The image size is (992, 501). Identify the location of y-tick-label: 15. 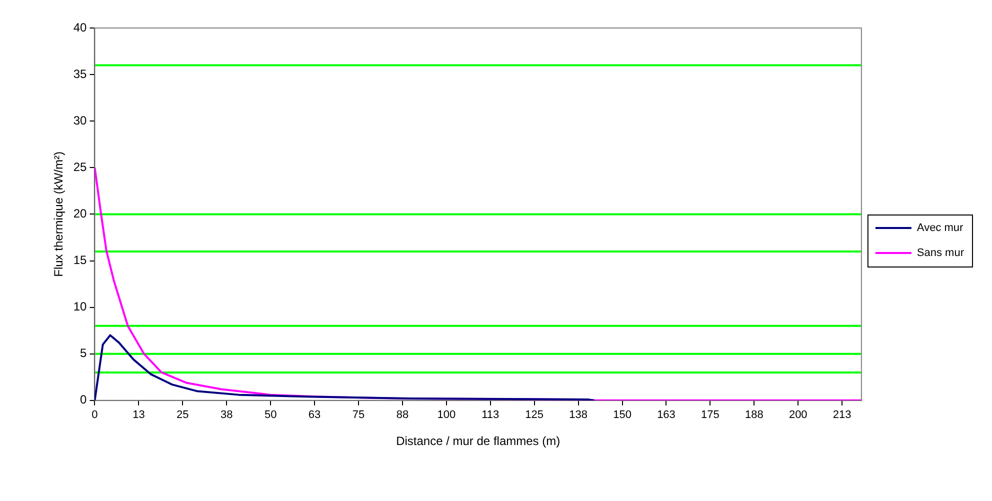
(80, 260).